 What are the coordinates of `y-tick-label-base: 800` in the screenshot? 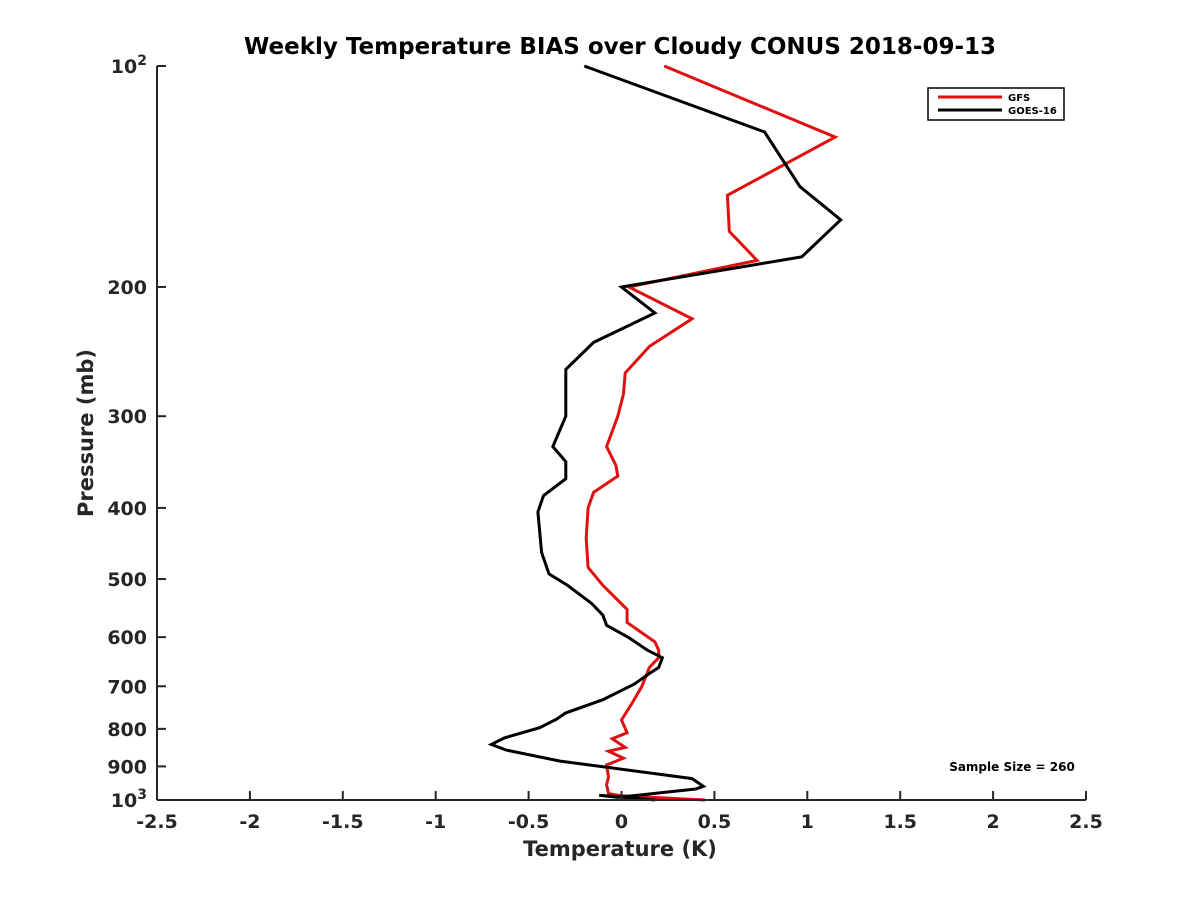 It's located at (127, 730).